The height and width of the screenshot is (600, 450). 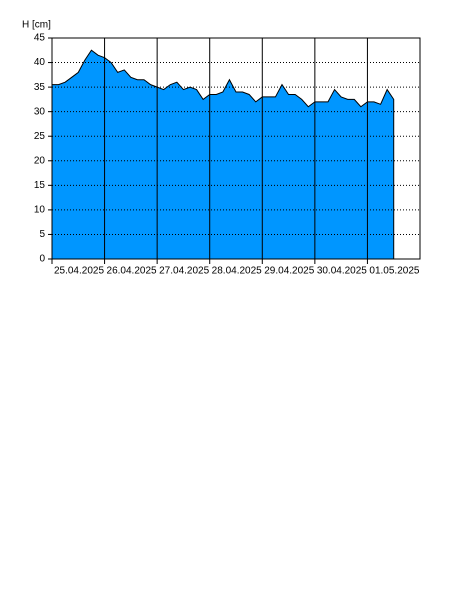 What do you see at coordinates (40, 160) in the screenshot?
I see `y-tick-label: 20` at bounding box center [40, 160].